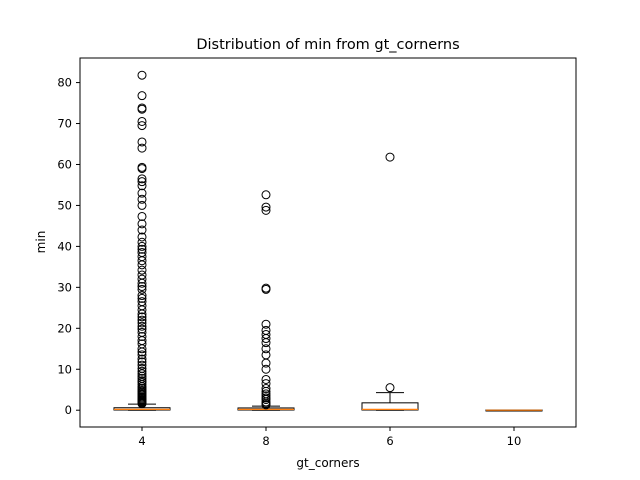  Describe the element at coordinates (64, 124) in the screenshot. I see `y-tick-label: 70` at that location.